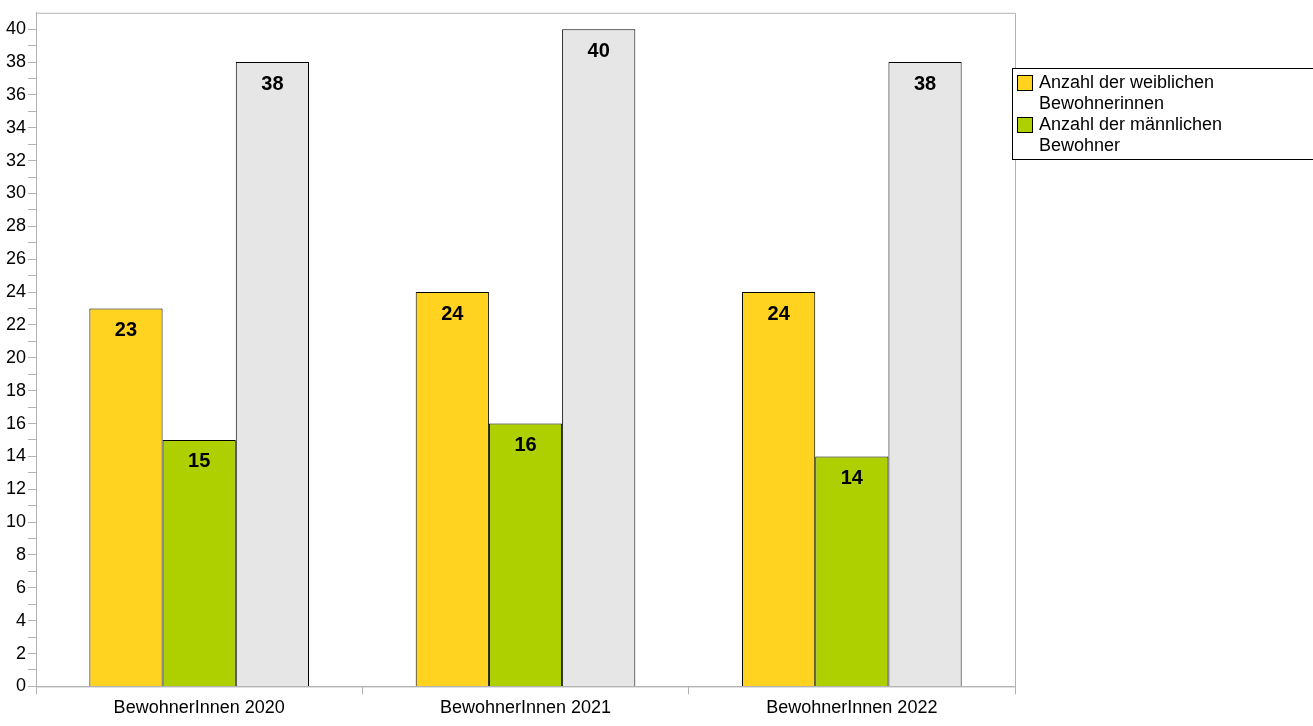 The height and width of the screenshot is (726, 1313). I want to click on y-tick-label: 12, so click(16, 488).